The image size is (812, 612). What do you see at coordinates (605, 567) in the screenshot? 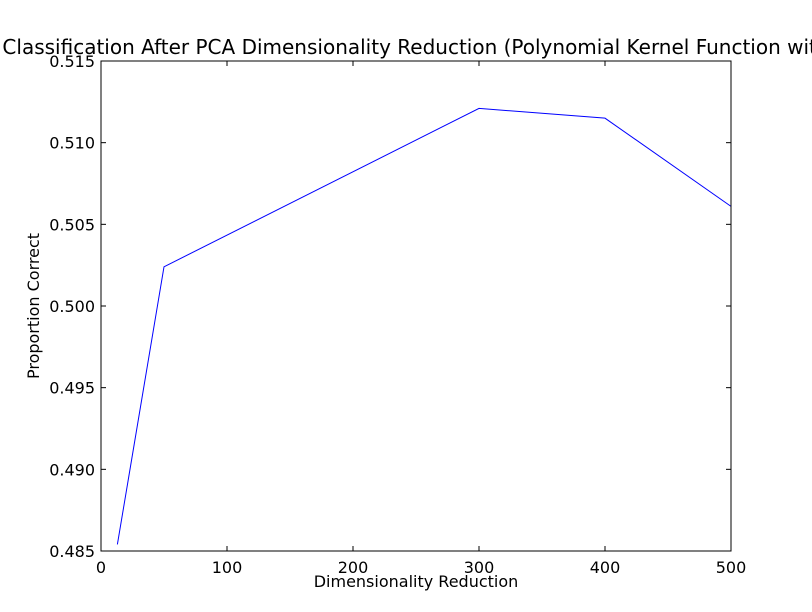
I see `x-tick-label: 400` at bounding box center [605, 567].